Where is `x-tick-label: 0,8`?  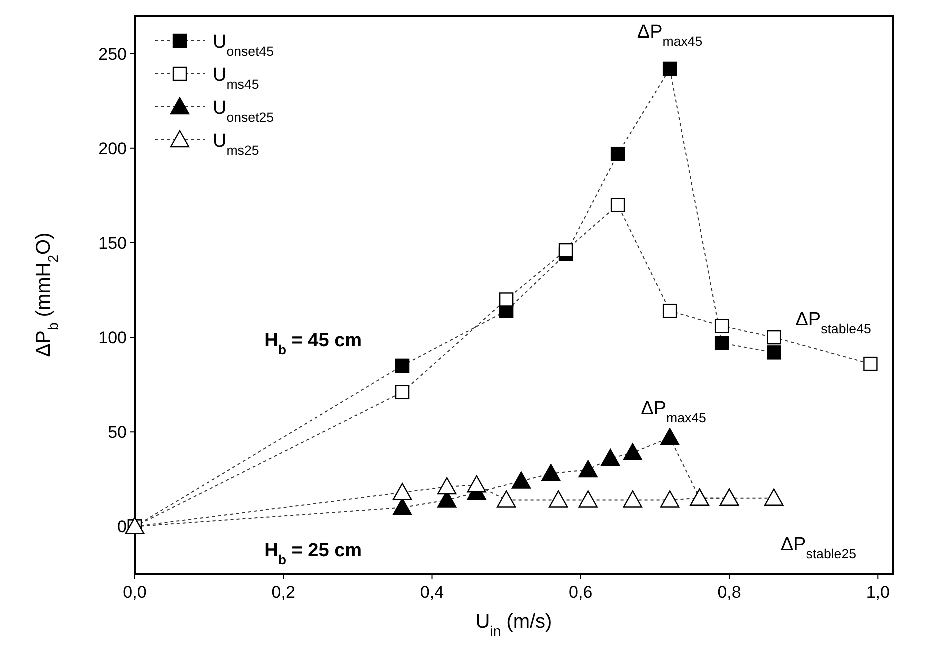 x-tick-label: 0,8 is located at coordinates (730, 592).